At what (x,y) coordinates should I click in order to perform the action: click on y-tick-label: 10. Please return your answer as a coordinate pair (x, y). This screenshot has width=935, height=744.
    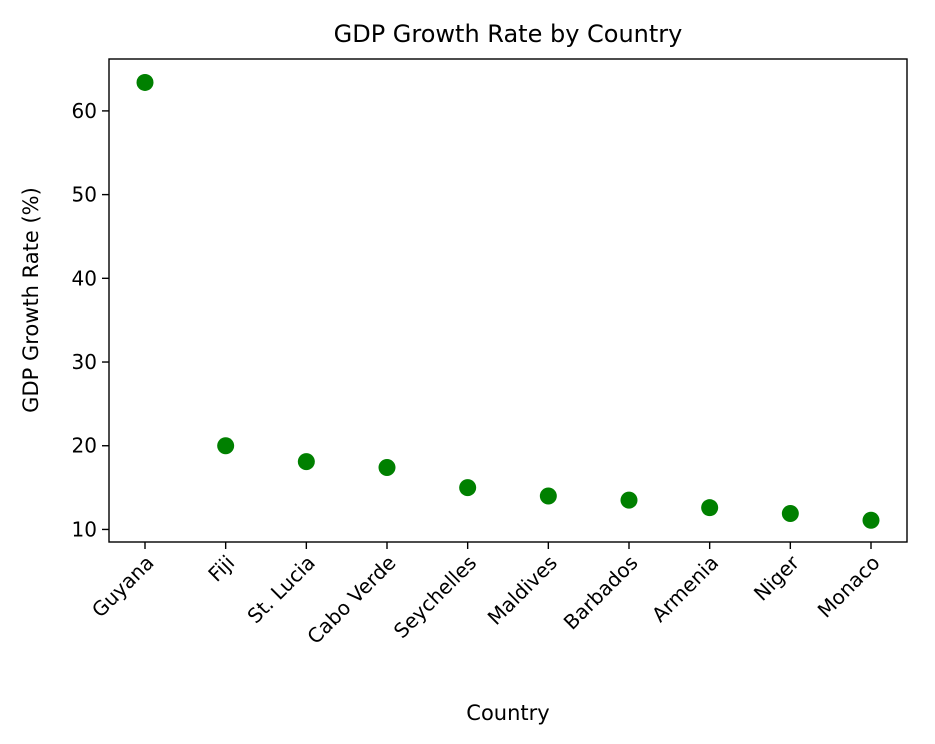
    Looking at the image, I should click on (84, 529).